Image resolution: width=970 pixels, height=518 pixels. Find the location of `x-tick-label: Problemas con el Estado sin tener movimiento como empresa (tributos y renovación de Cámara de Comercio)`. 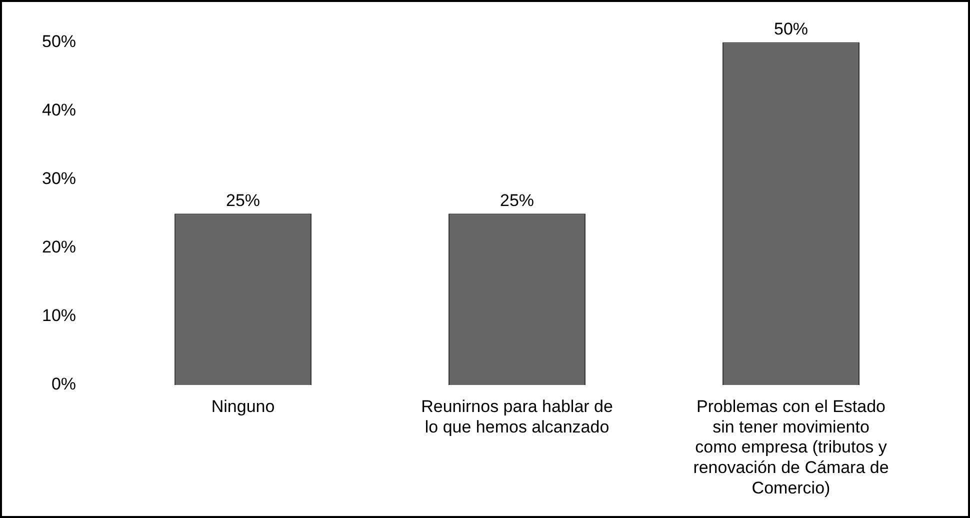

x-tick-label: Problemas con el Estado sin tener movimiento como empresa (tributos y renovación de Cámara de Comercio) is located at coordinates (791, 447).